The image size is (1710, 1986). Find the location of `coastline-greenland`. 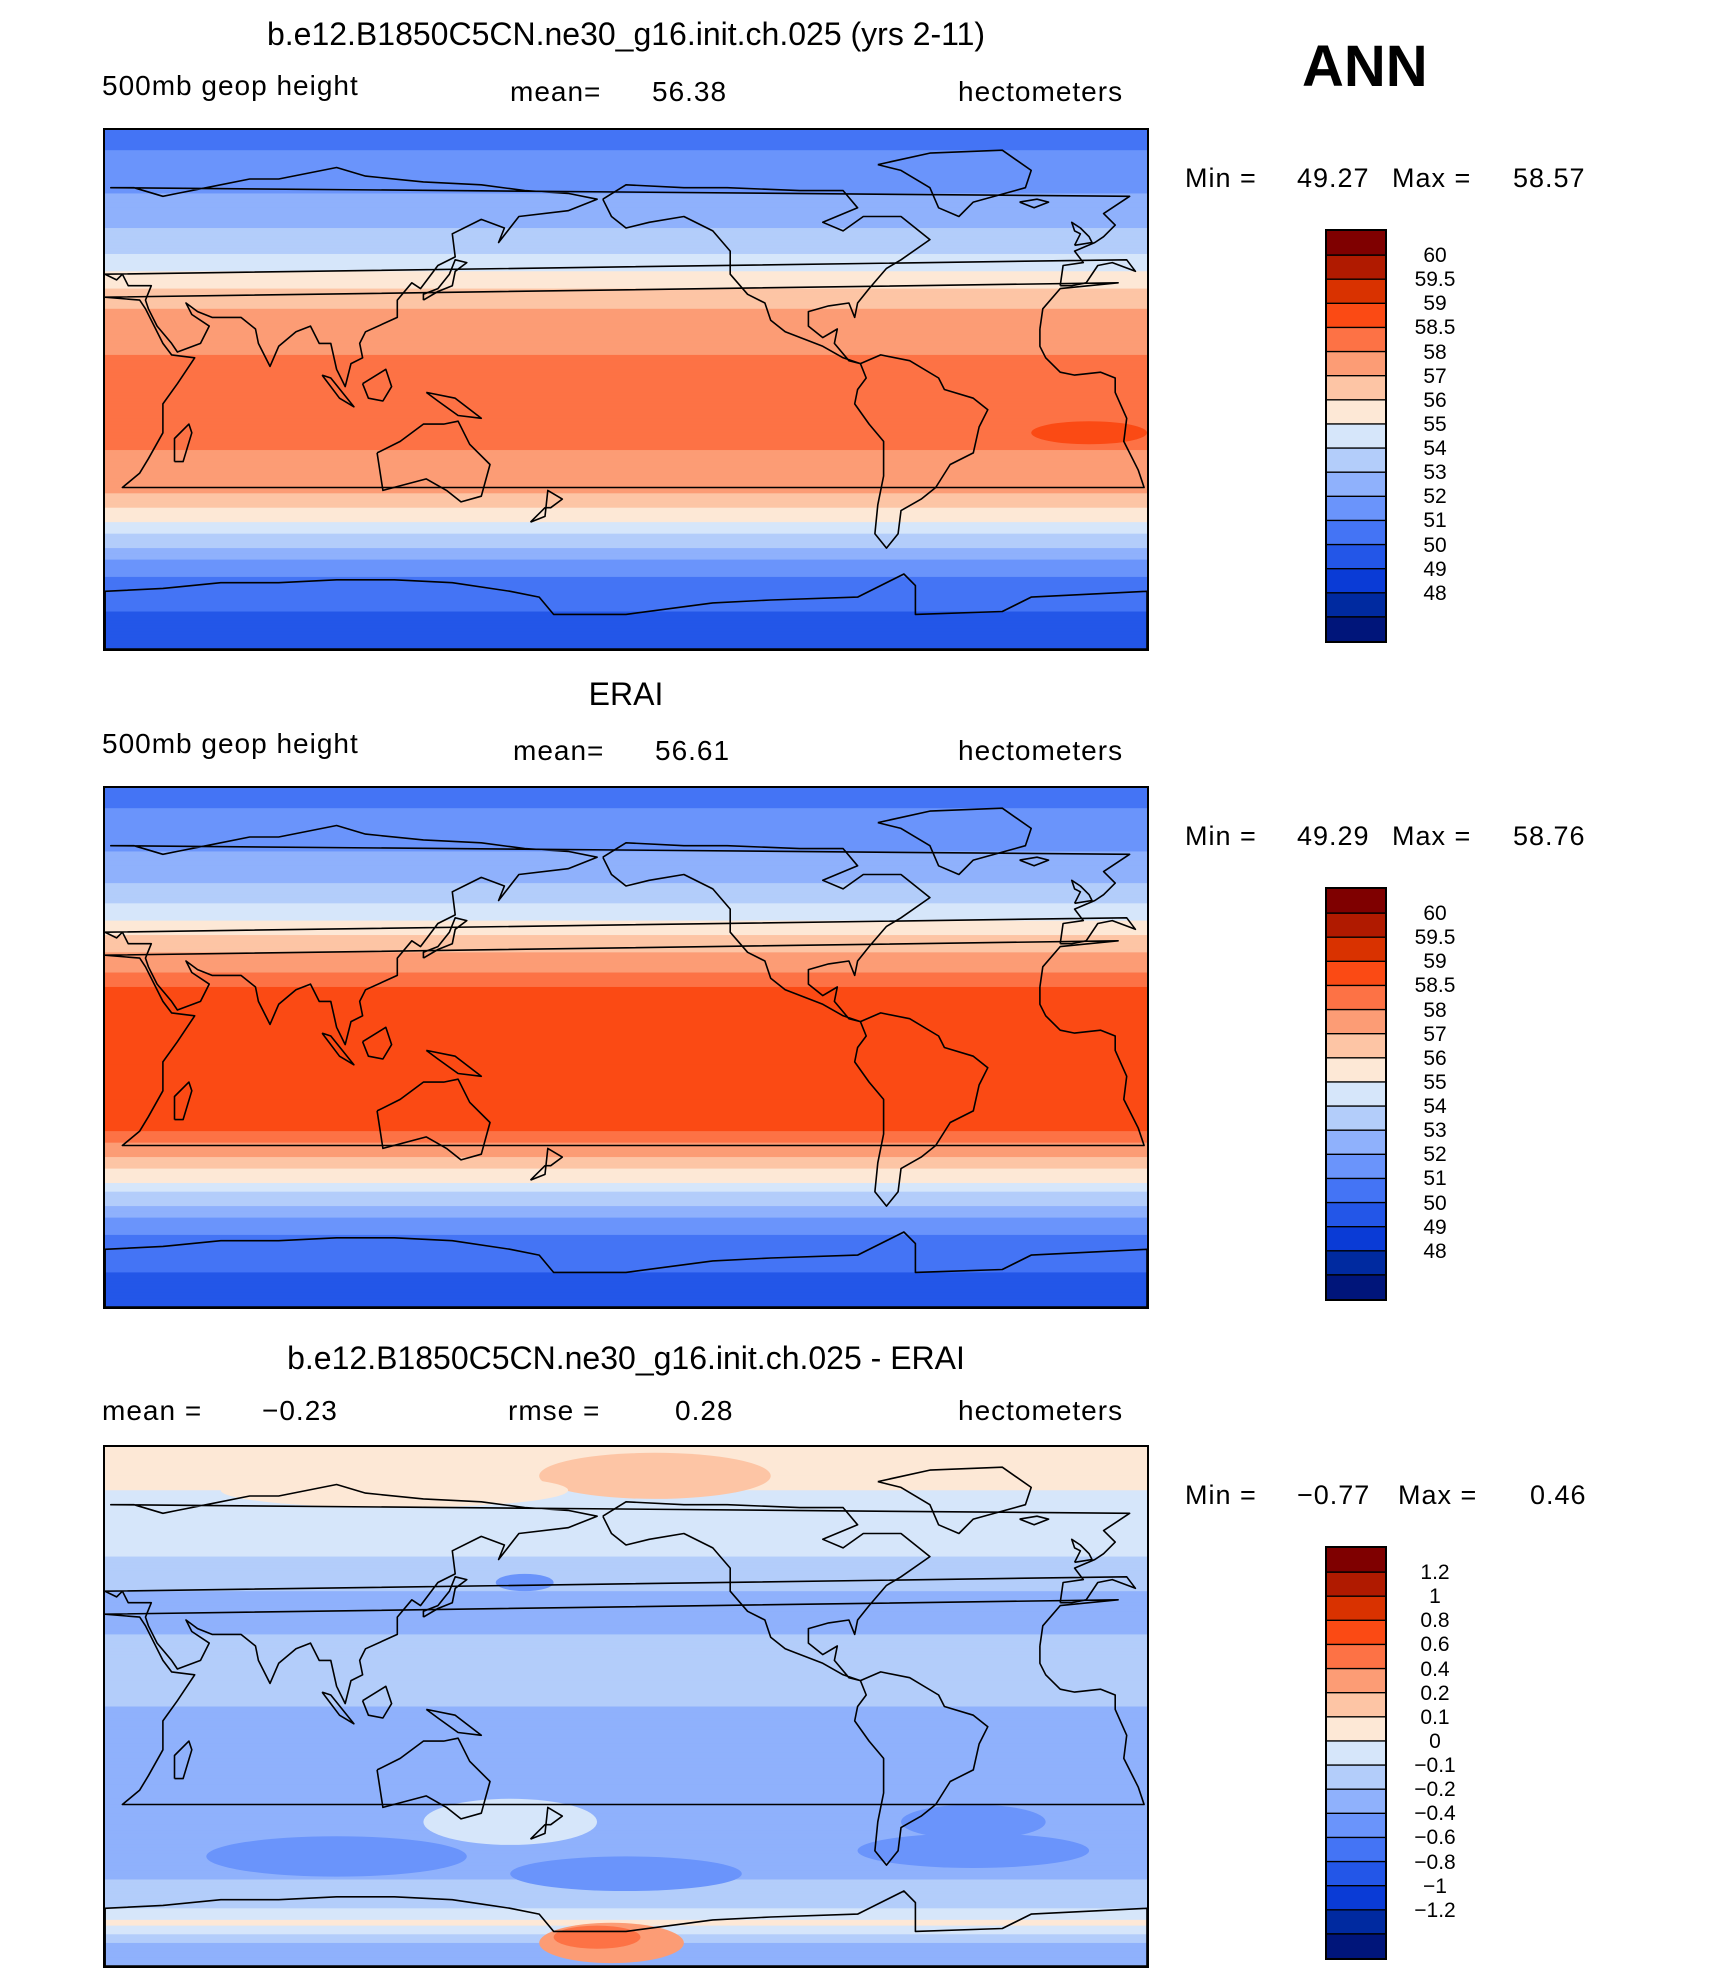

coastline-greenland is located at coordinates (955, 183).